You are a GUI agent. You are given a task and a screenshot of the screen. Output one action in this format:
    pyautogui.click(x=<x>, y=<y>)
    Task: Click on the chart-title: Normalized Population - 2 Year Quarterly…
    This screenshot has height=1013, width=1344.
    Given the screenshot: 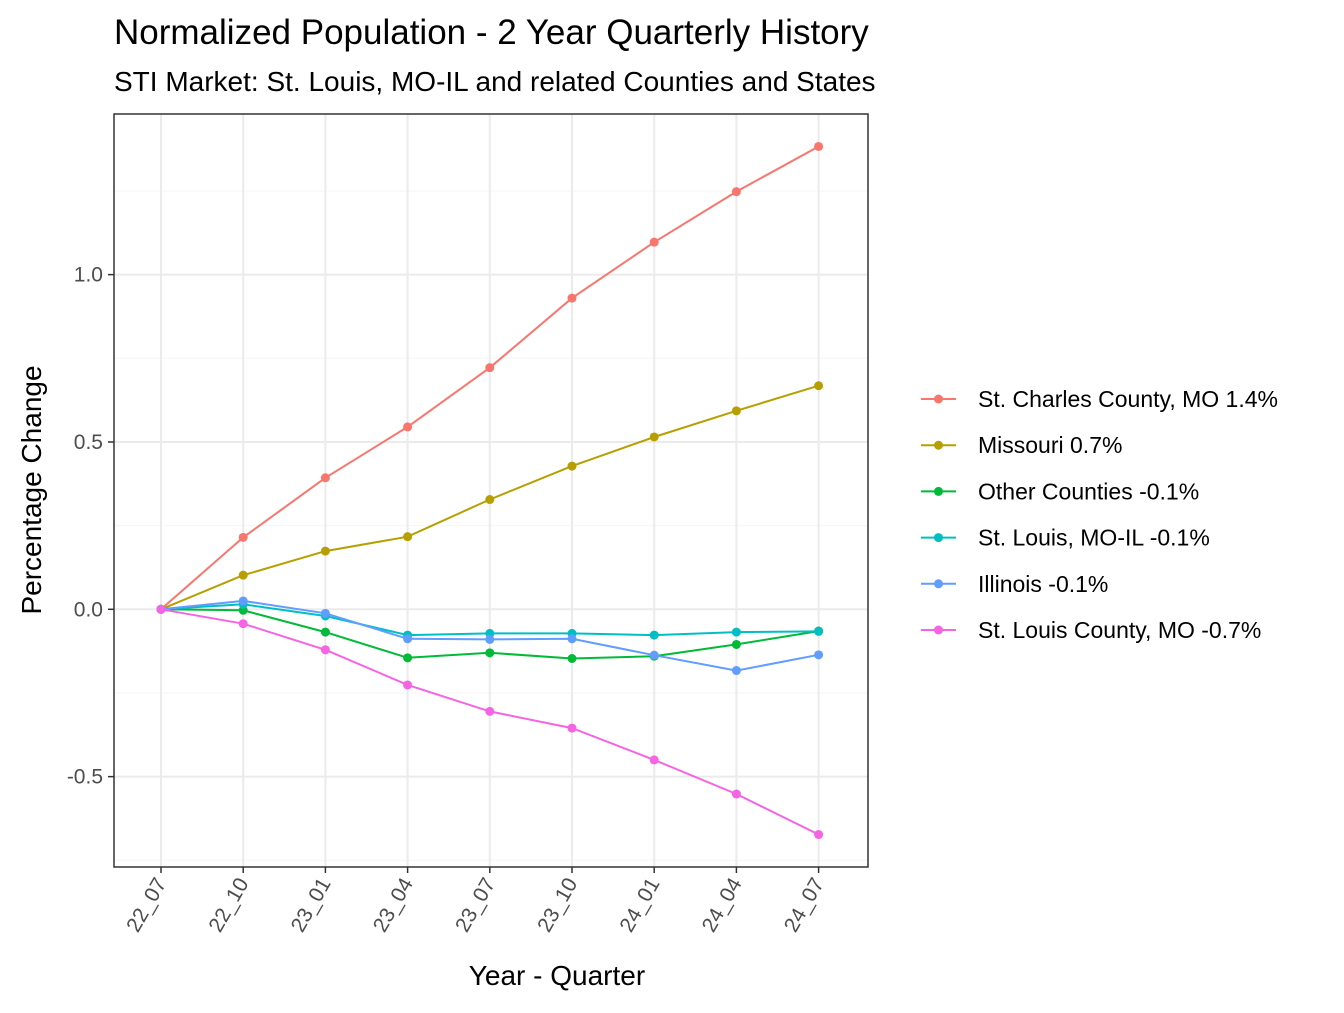 What is the action you would take?
    pyautogui.click(x=491, y=32)
    